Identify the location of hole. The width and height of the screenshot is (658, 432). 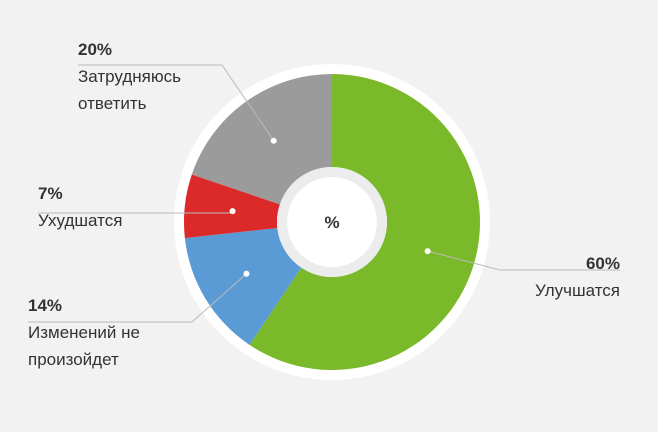
(332, 222).